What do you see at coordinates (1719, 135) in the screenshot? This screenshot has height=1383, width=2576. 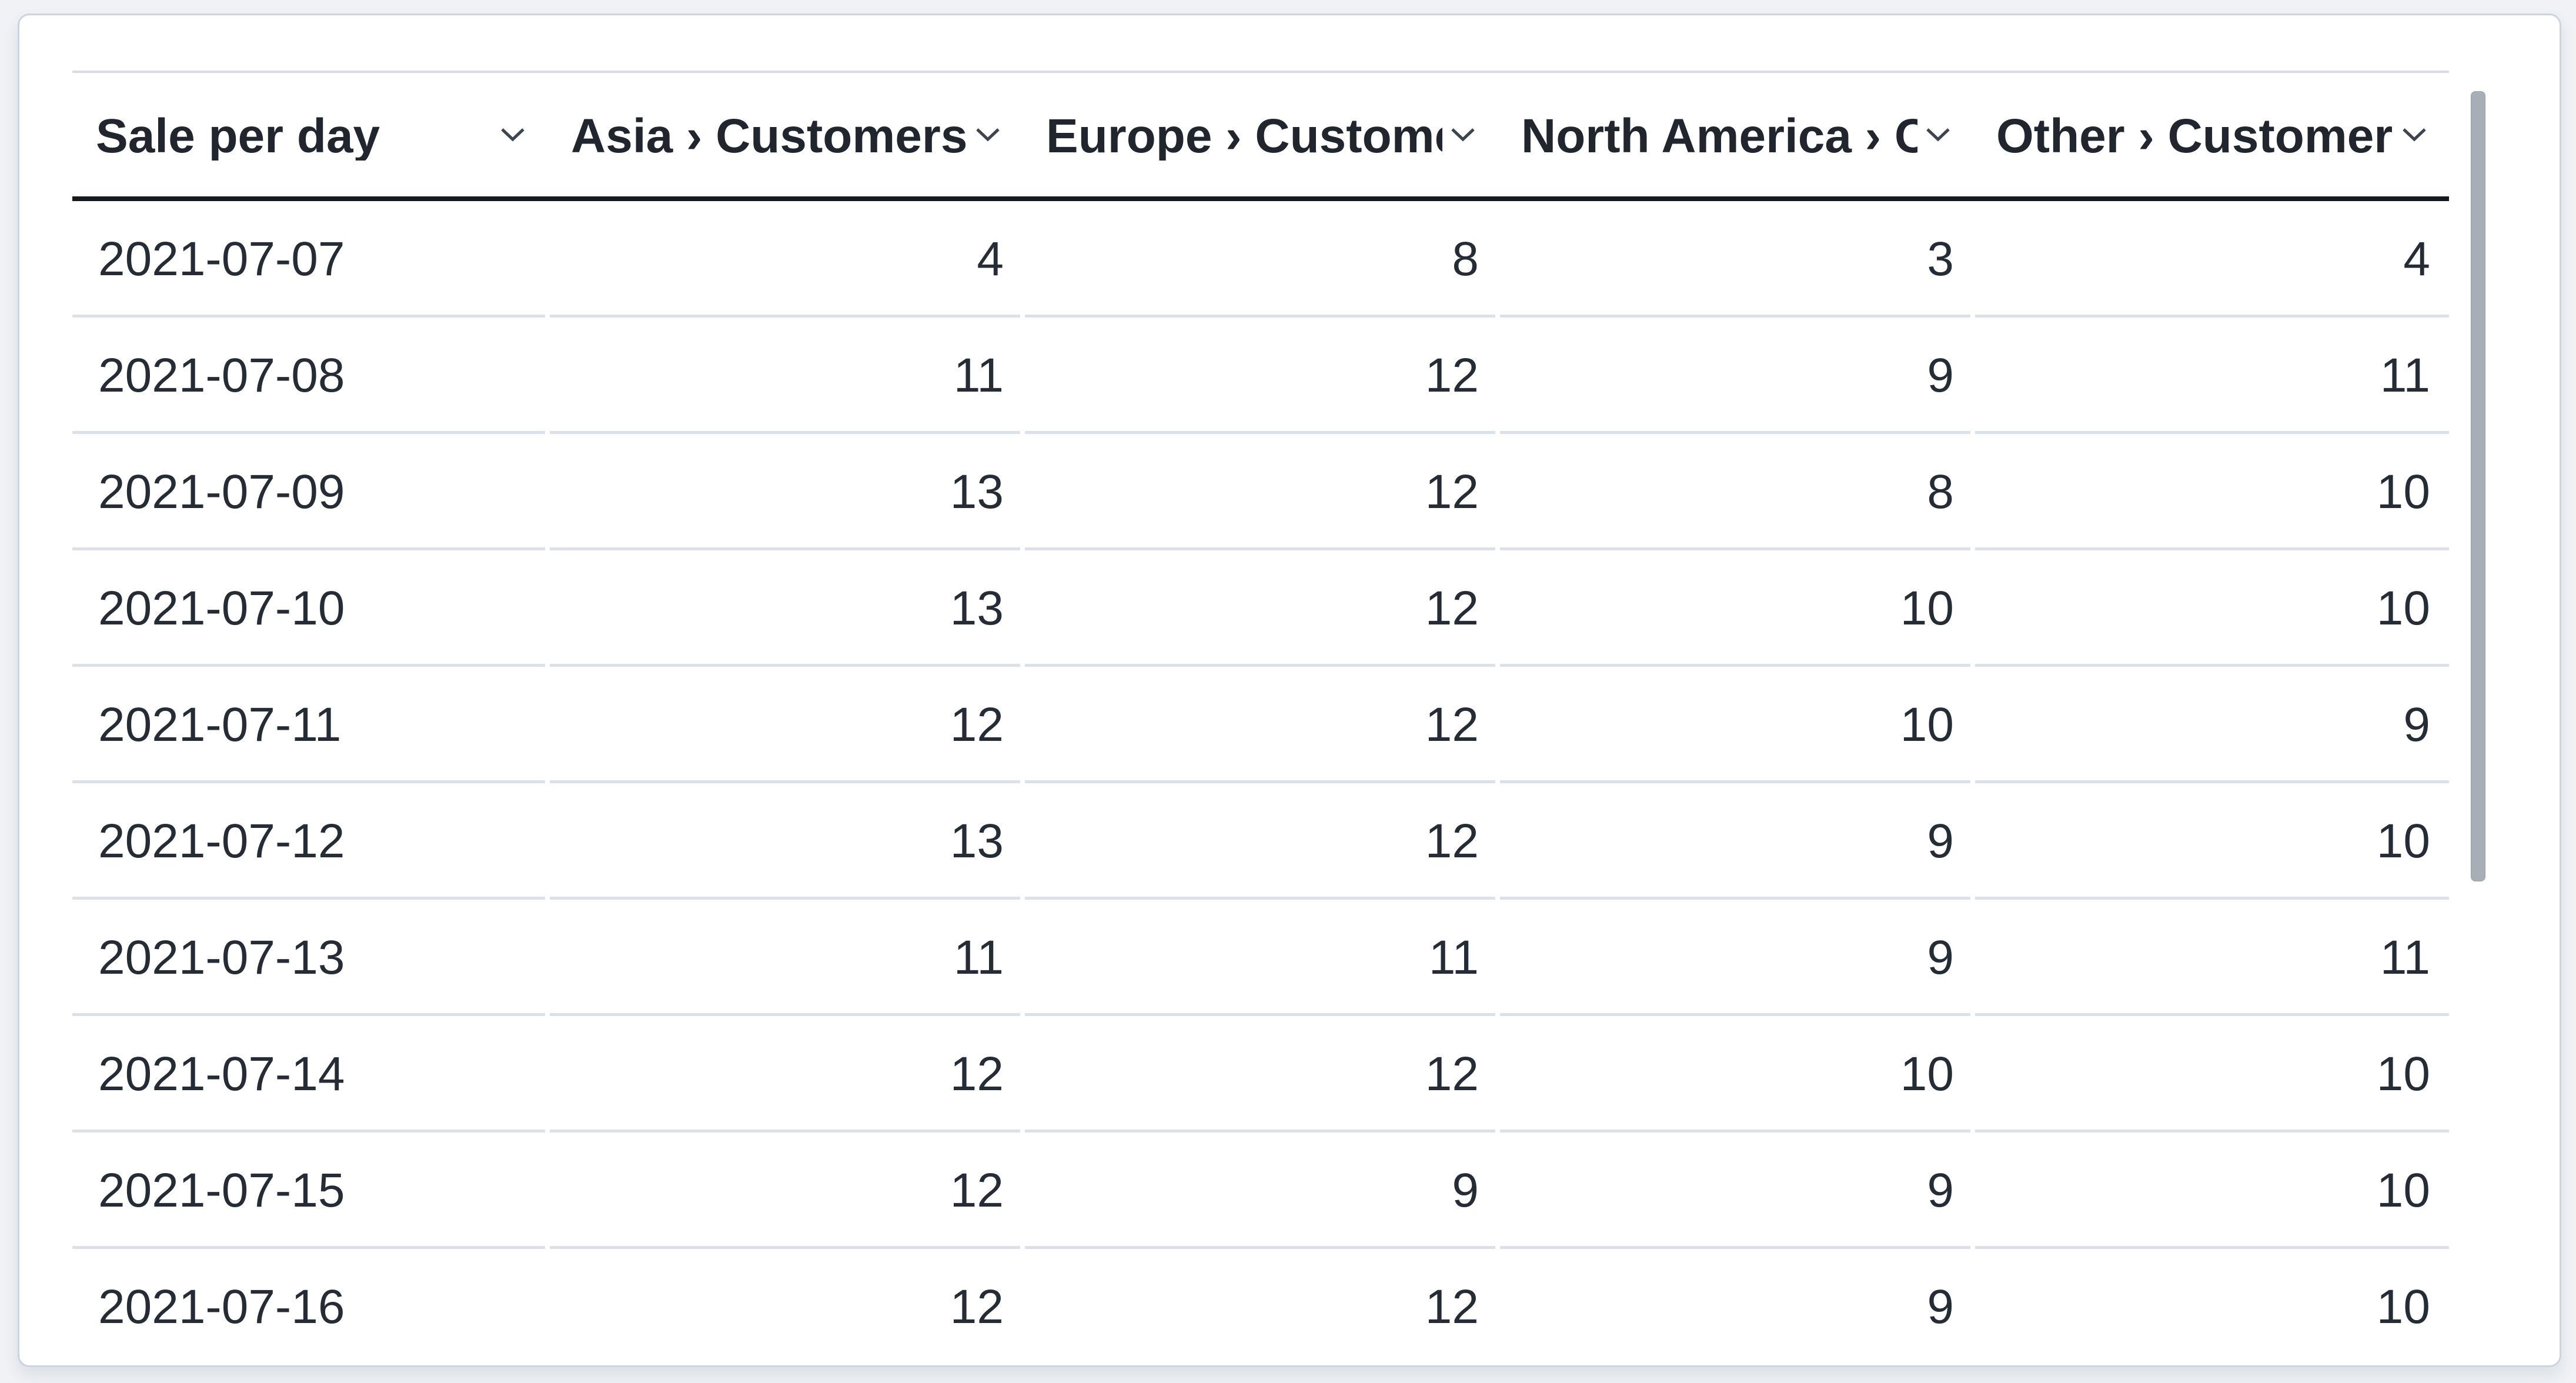 I see `column-header-label: North America › Customers` at bounding box center [1719, 135].